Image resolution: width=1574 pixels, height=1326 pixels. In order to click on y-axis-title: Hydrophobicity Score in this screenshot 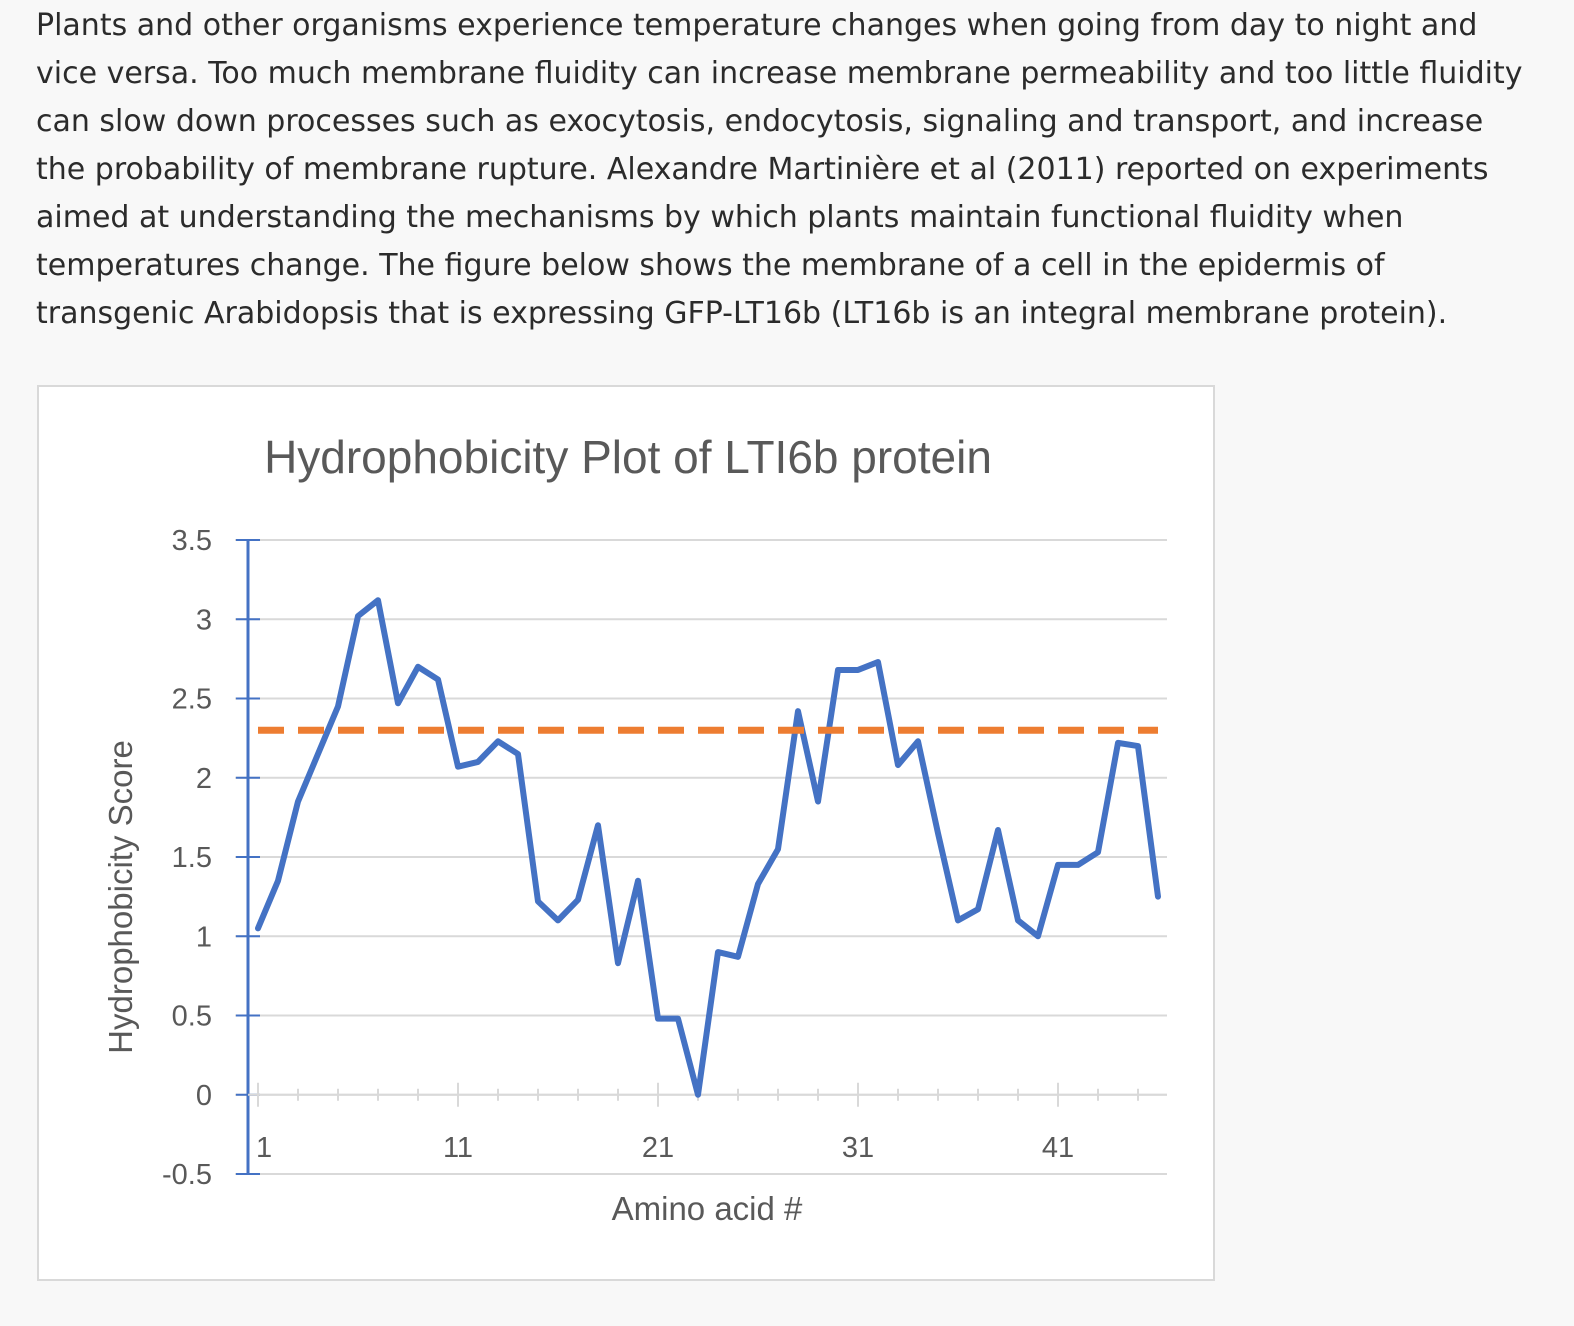, I will do `click(120, 897)`.